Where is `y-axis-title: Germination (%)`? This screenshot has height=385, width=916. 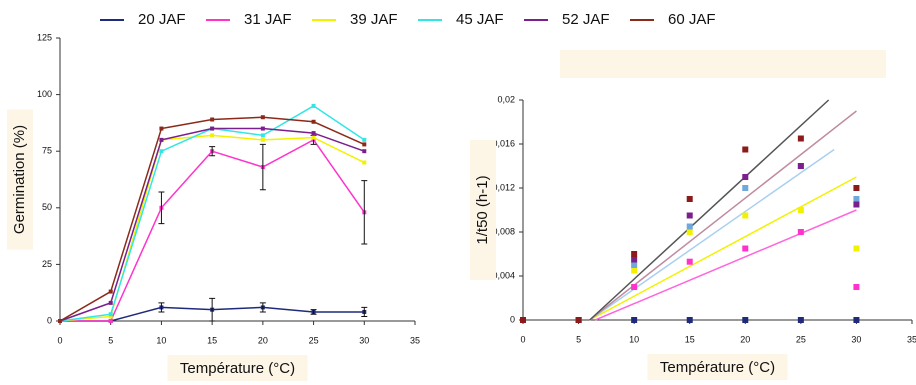 y-axis-title: Germination (%) is located at coordinates (19, 179).